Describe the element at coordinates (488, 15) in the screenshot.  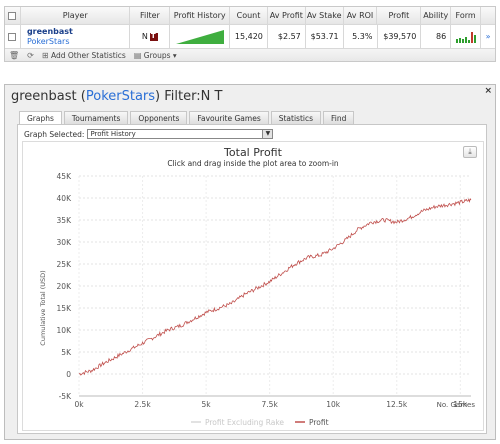
I see `header-extra` at that location.